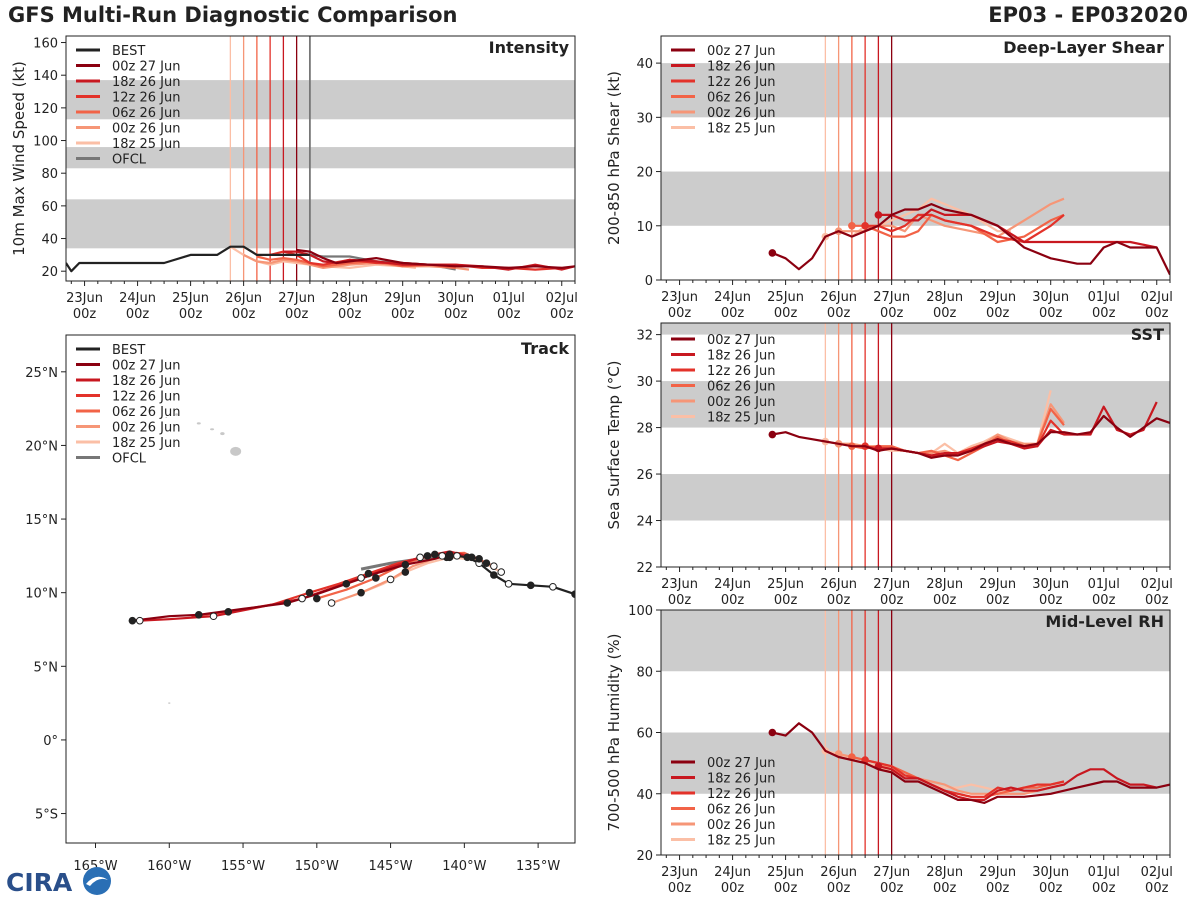  Describe the element at coordinates (1104, 872) in the screenshot. I see `rh-xtick-label-day: 01Jul` at that location.